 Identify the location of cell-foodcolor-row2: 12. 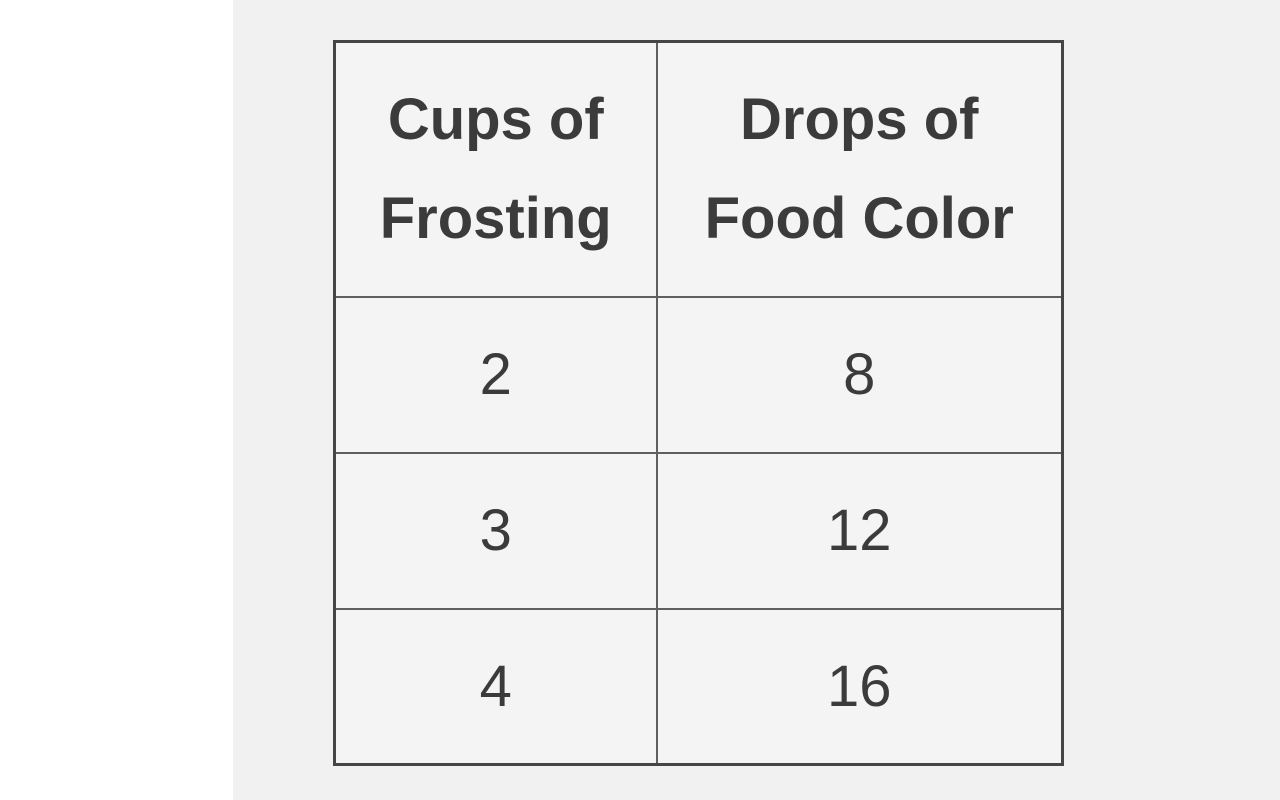
(859, 530).